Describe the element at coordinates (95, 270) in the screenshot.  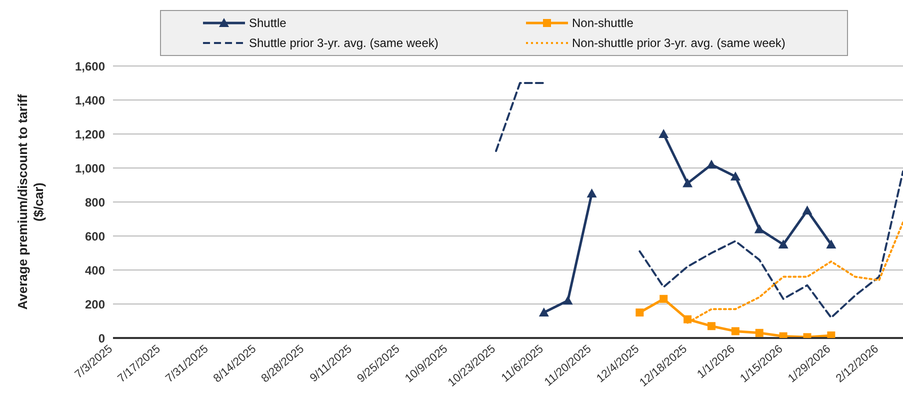
I see `y-tick-label: 400` at that location.